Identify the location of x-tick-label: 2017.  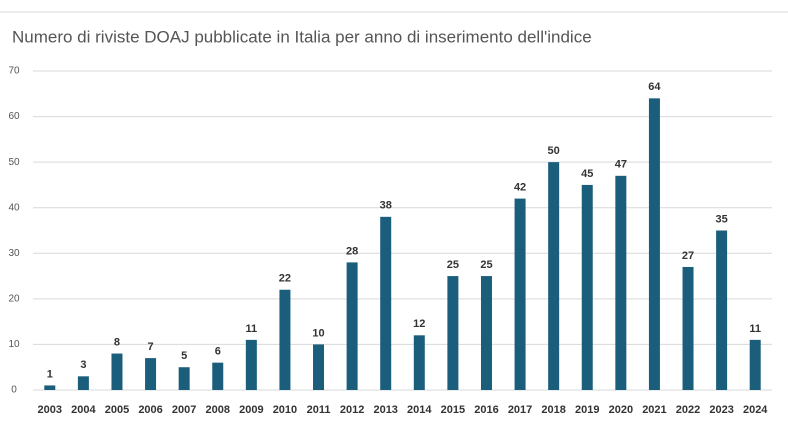
(520, 410).